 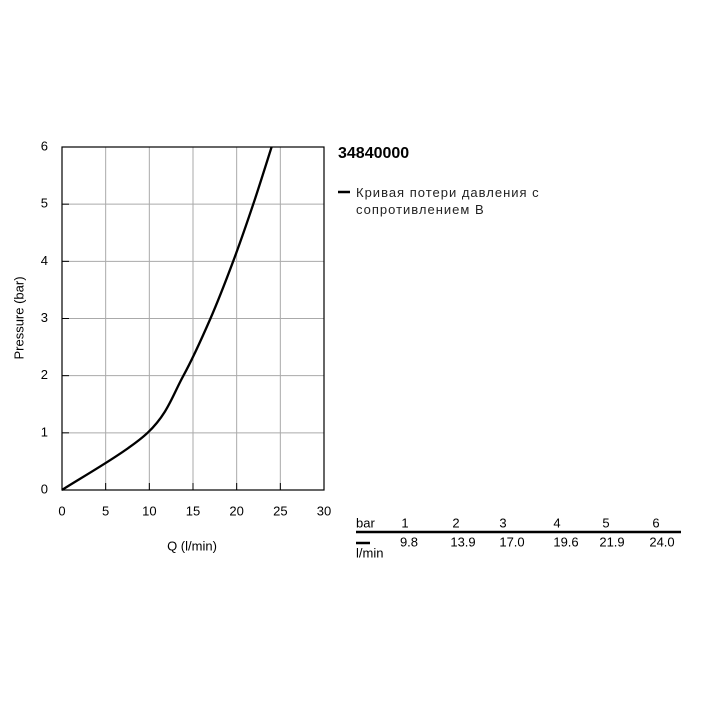 What do you see at coordinates (44, 317) in the screenshot?
I see `y-tick-label: 3` at bounding box center [44, 317].